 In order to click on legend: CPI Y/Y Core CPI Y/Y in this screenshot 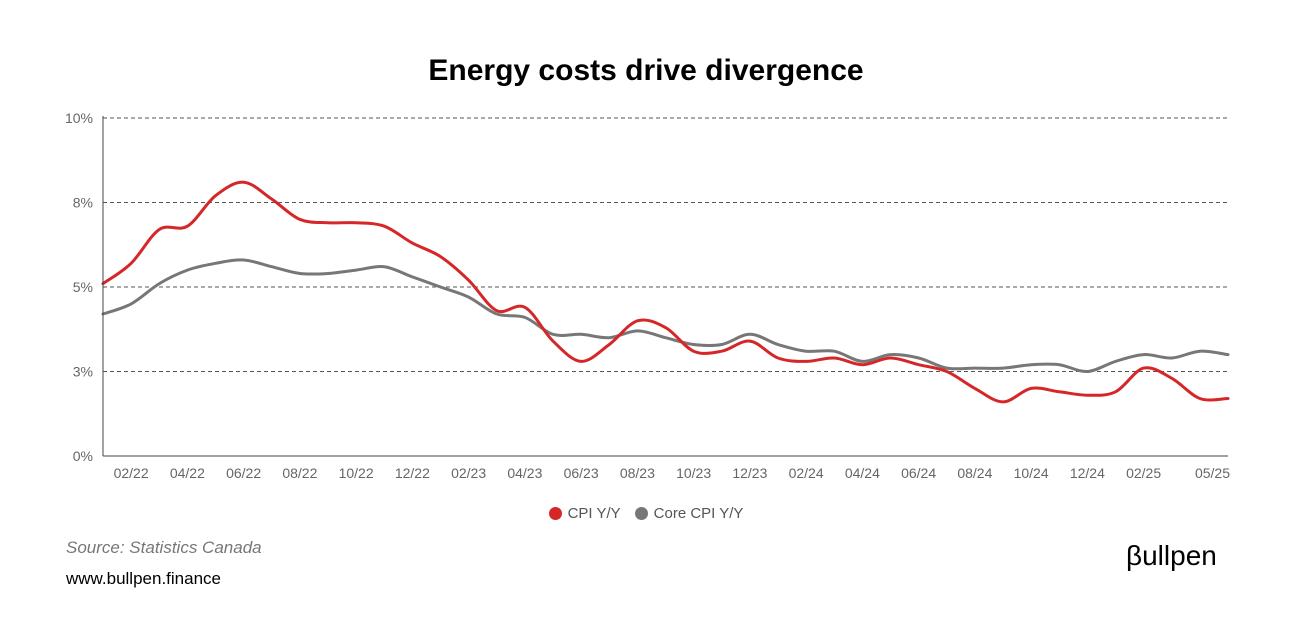, I will do `click(646, 513)`.